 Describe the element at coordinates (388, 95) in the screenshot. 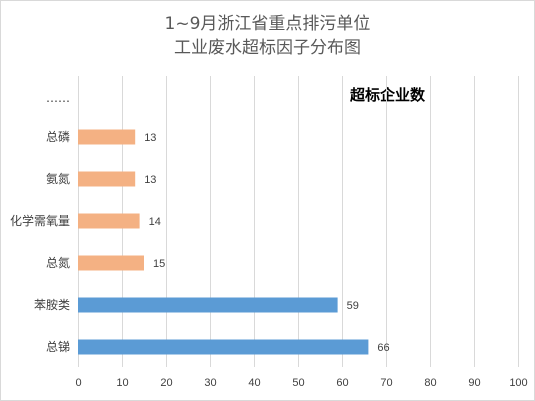

I see `legend-label: 超标企业数` at that location.